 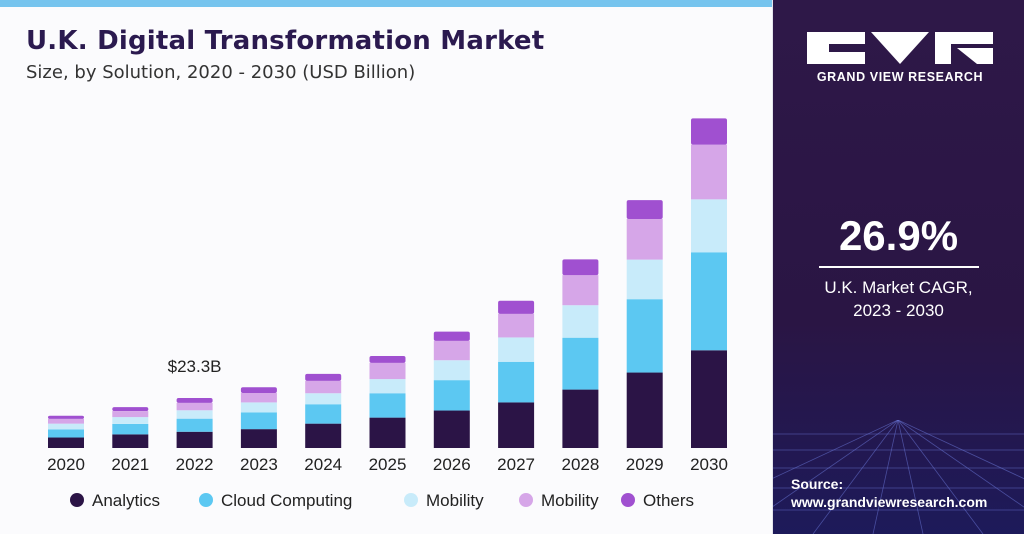 I want to click on grid-floor-decoration, so click(x=898, y=477).